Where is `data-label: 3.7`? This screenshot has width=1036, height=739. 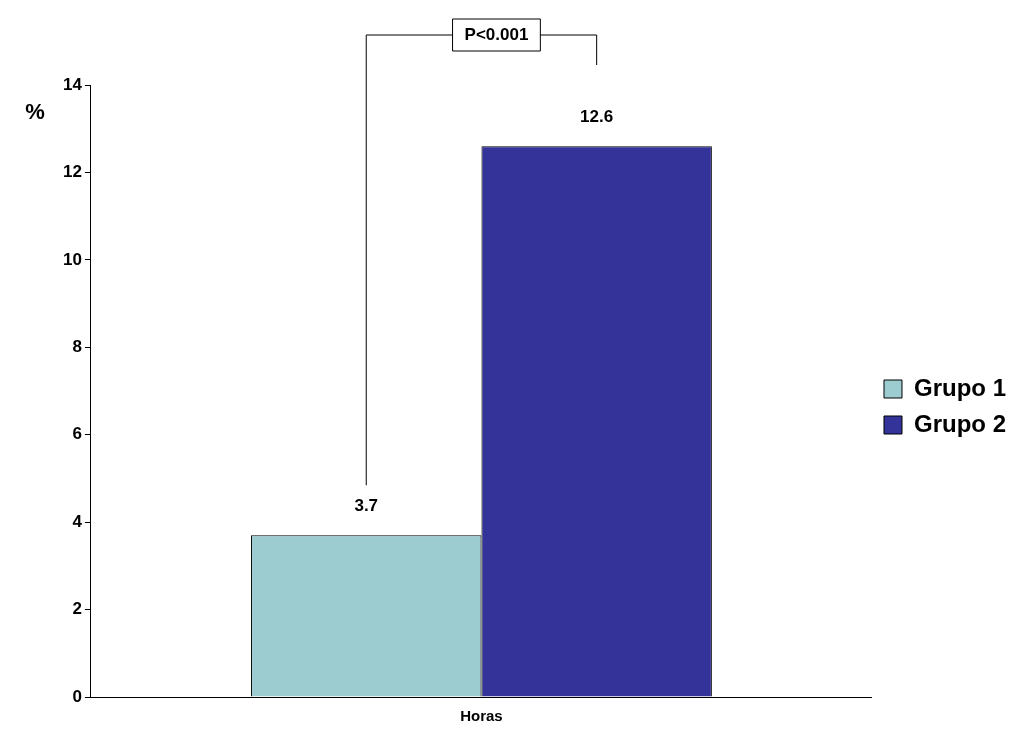
data-label: 3.7 is located at coordinates (366, 506).